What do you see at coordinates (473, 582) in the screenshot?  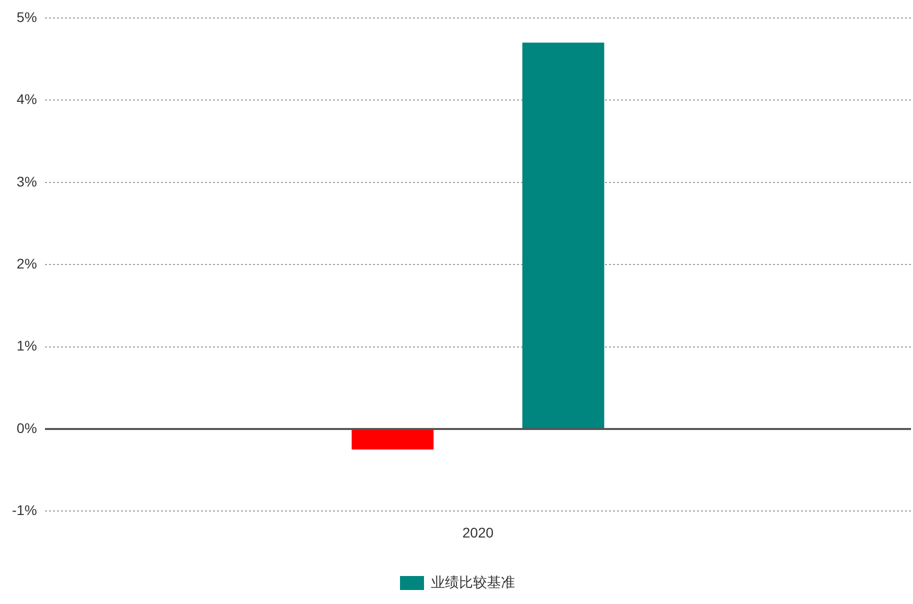 I see `legend-label: 业绩比较基准` at bounding box center [473, 582].